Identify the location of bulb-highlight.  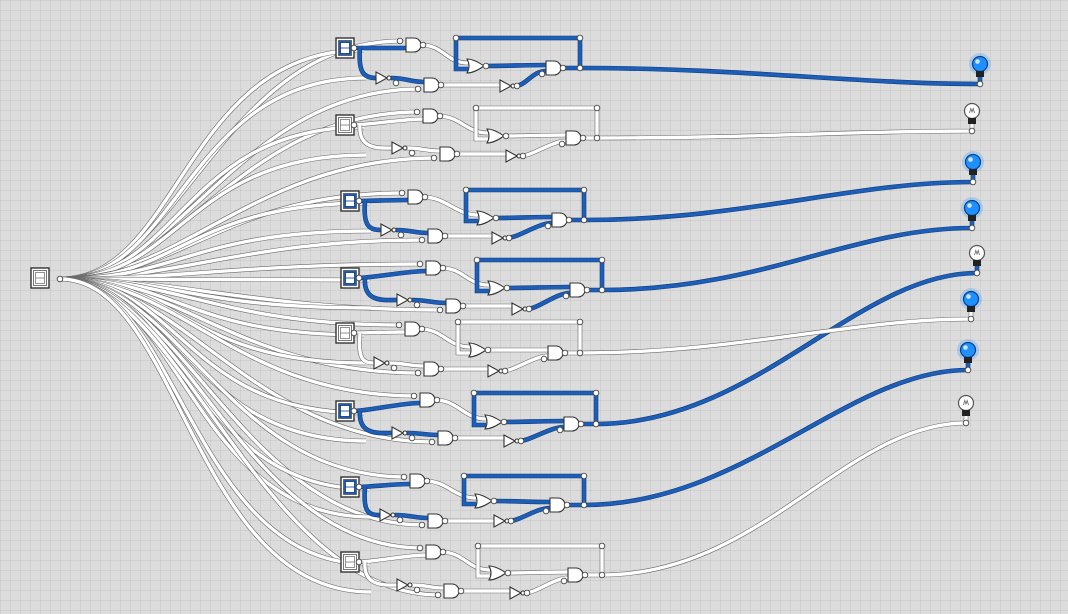
(970, 159).